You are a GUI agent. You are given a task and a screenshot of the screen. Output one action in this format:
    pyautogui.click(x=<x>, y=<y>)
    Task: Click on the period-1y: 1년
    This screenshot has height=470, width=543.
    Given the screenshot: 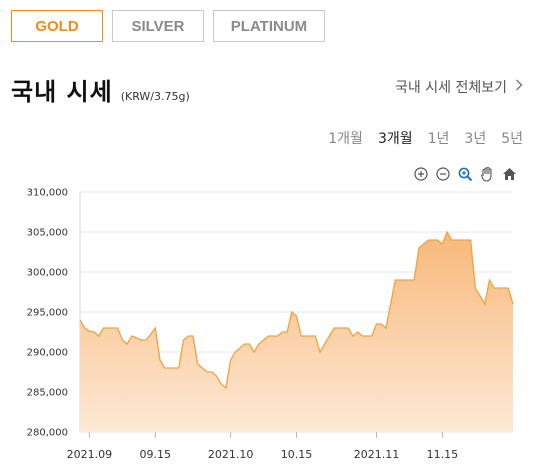 What is the action you would take?
    pyautogui.click(x=438, y=139)
    